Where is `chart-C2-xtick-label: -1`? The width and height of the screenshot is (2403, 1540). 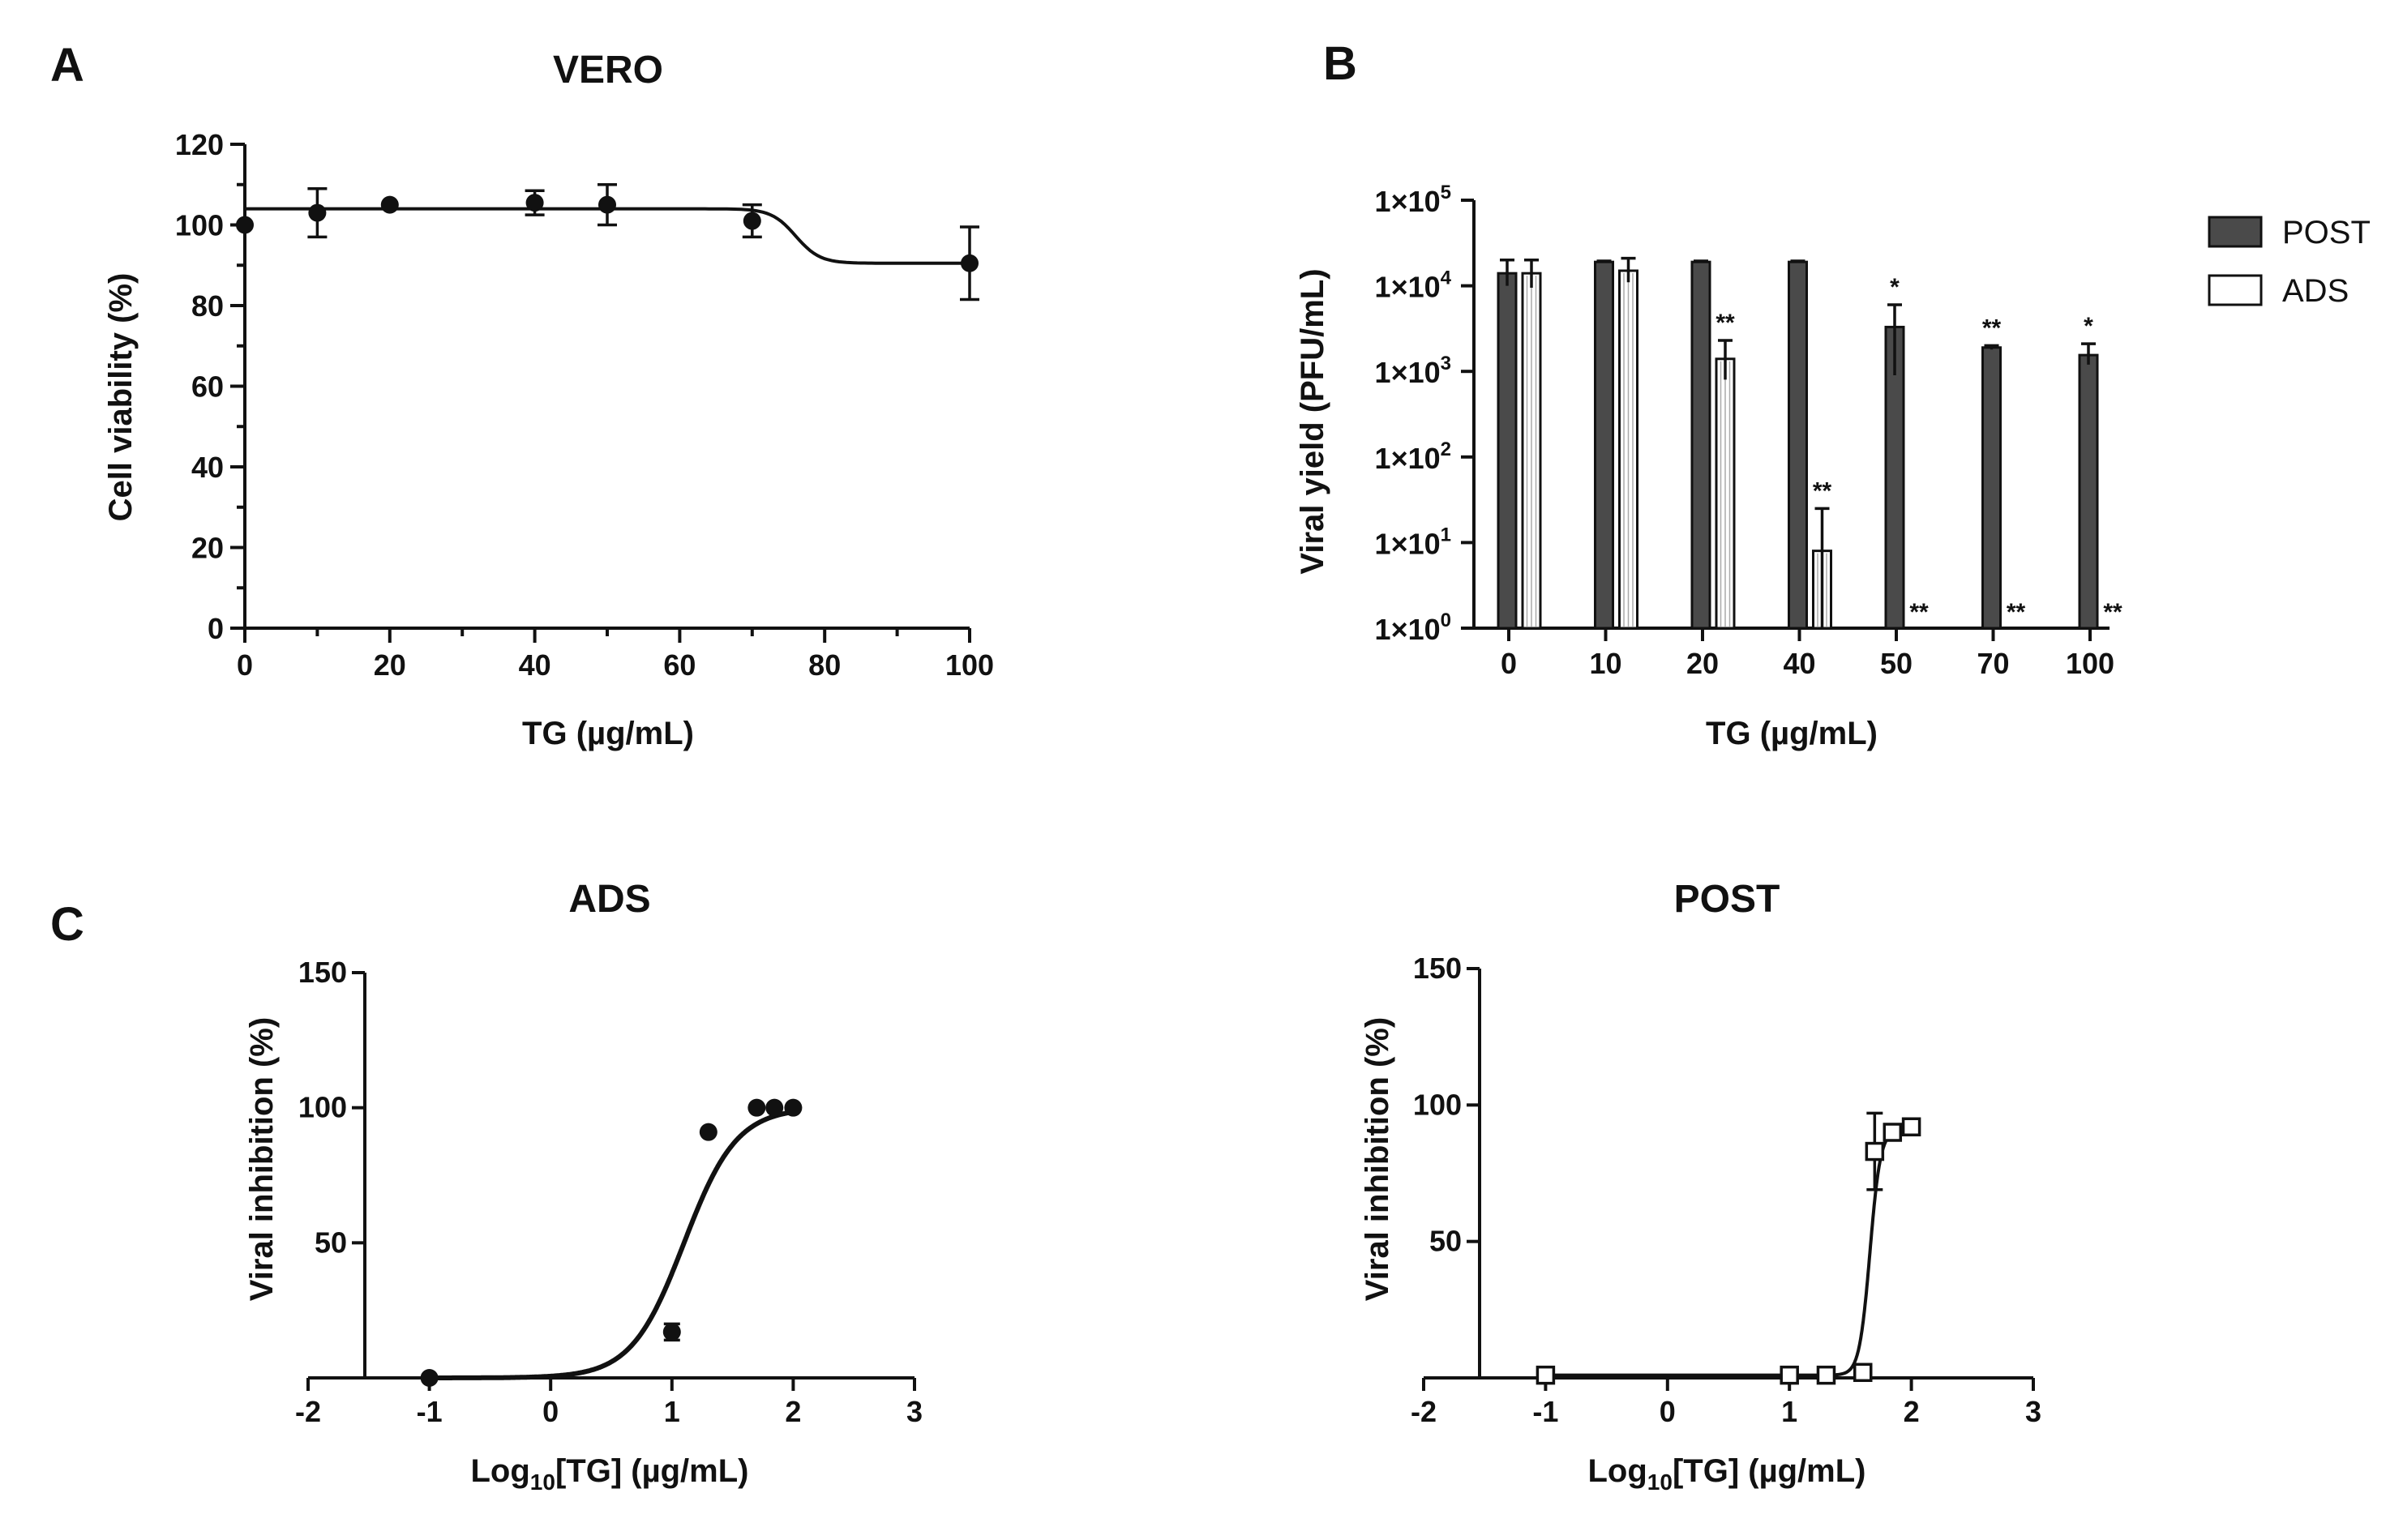
chart-C2-xtick-label: -1 is located at coordinates (1545, 1411).